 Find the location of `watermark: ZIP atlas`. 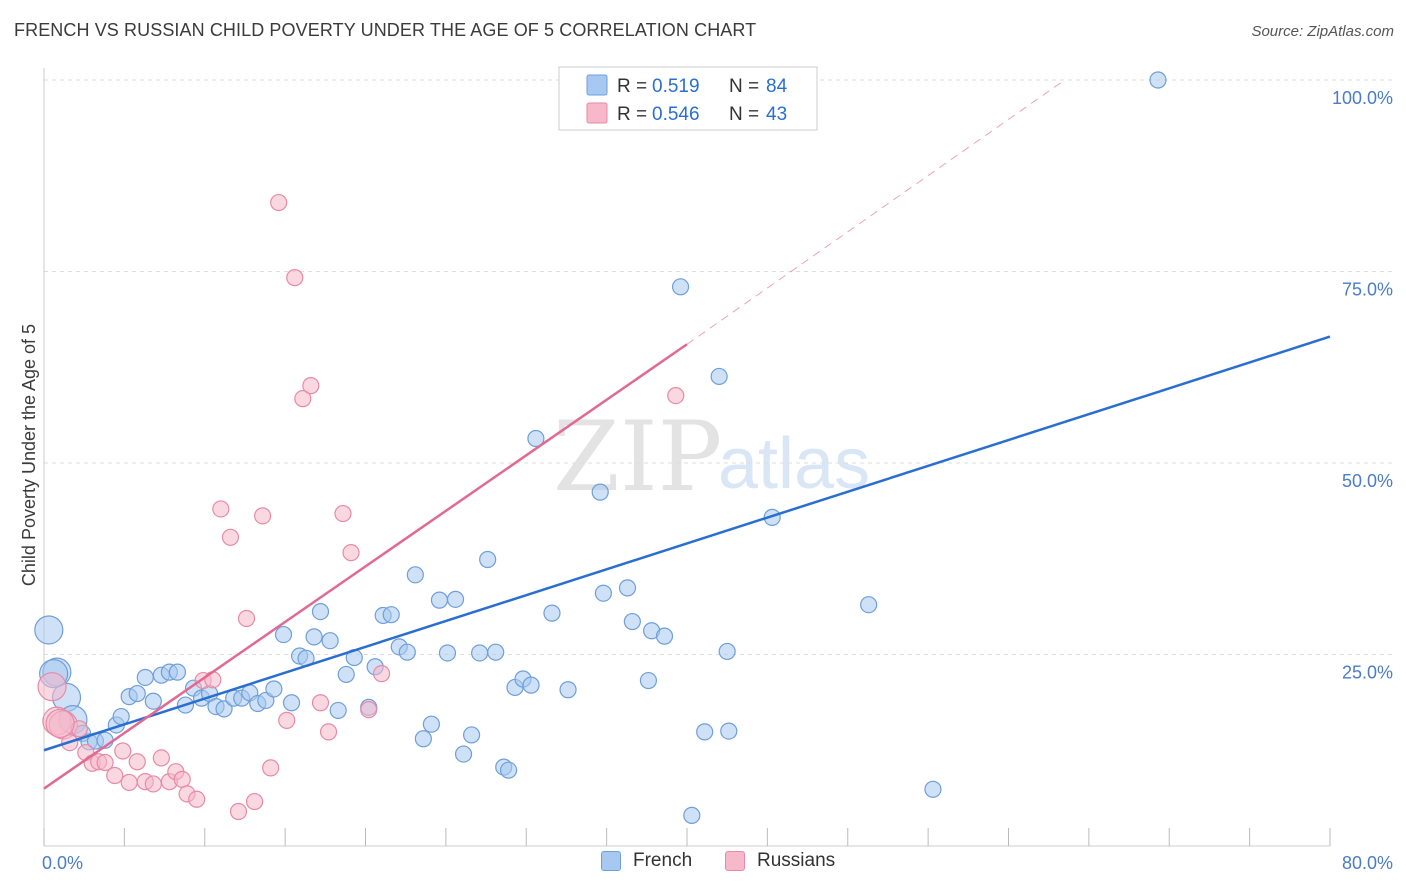

watermark: ZIP atlas is located at coordinates (711, 457).